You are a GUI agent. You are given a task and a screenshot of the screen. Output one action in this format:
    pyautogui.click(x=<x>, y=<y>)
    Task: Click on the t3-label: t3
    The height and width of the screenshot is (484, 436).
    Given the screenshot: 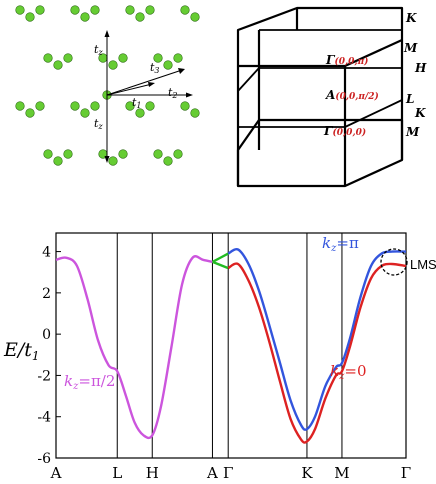 What is the action you would take?
    pyautogui.click(x=155, y=68)
    